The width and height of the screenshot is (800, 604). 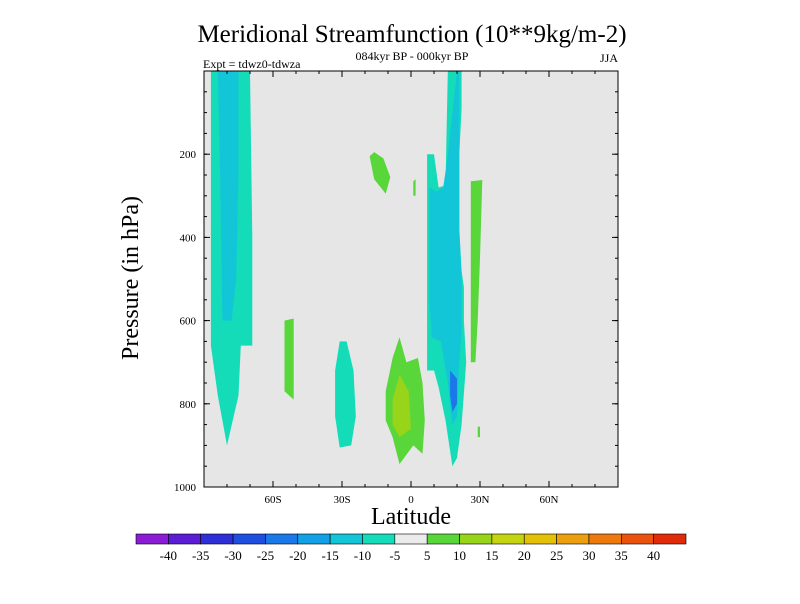 I want to click on colorbar-label: -5, so click(x=394, y=555).